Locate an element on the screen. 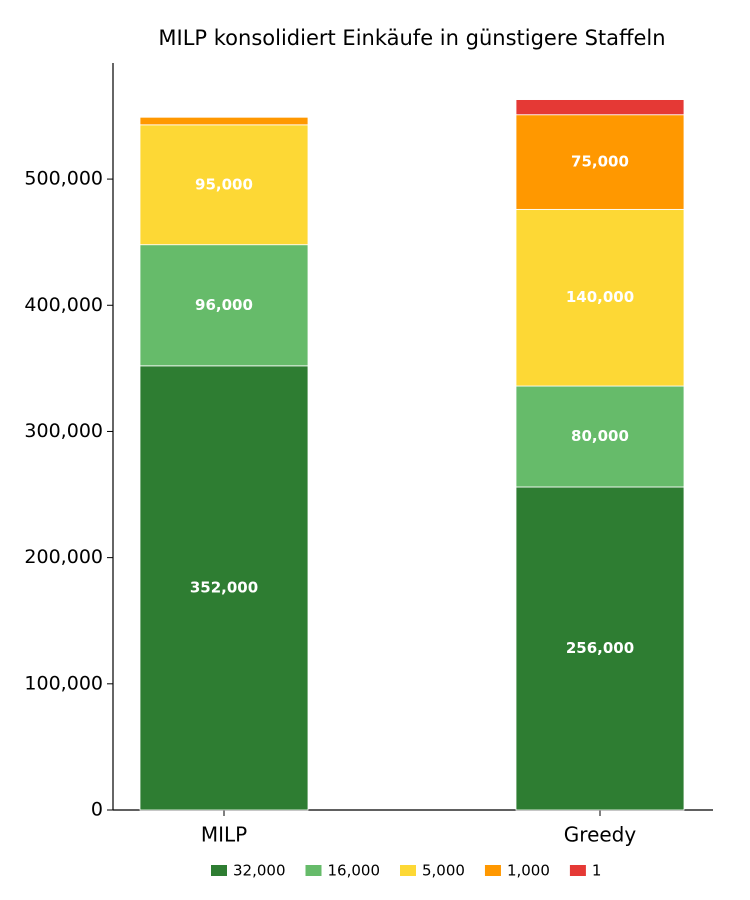 The width and height of the screenshot is (750, 900). legend-label: 1,000 is located at coordinates (528, 871).